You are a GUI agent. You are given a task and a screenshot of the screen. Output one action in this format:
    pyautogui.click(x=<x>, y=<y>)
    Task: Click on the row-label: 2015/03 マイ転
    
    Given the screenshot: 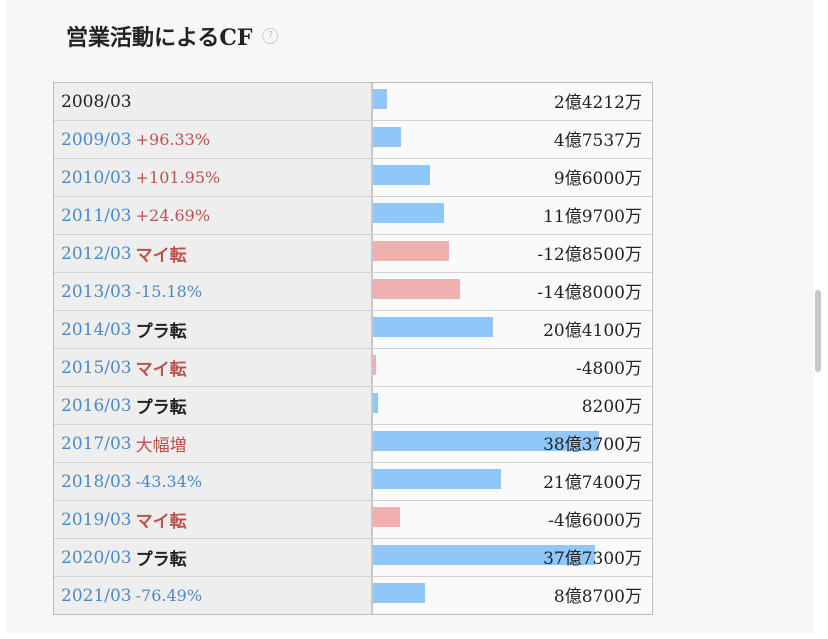 What is the action you would take?
    pyautogui.click(x=213, y=367)
    